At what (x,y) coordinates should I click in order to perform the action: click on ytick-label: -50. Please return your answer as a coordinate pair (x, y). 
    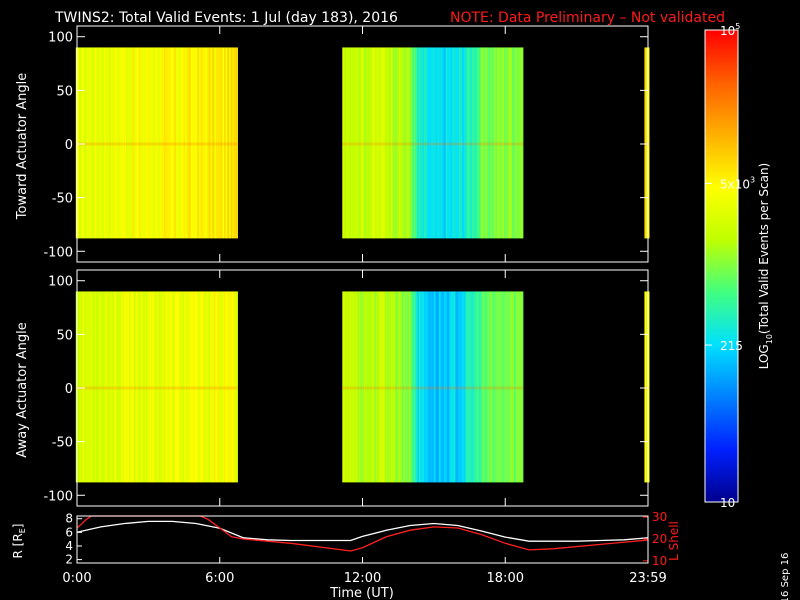
    Looking at the image, I should click on (62, 199).